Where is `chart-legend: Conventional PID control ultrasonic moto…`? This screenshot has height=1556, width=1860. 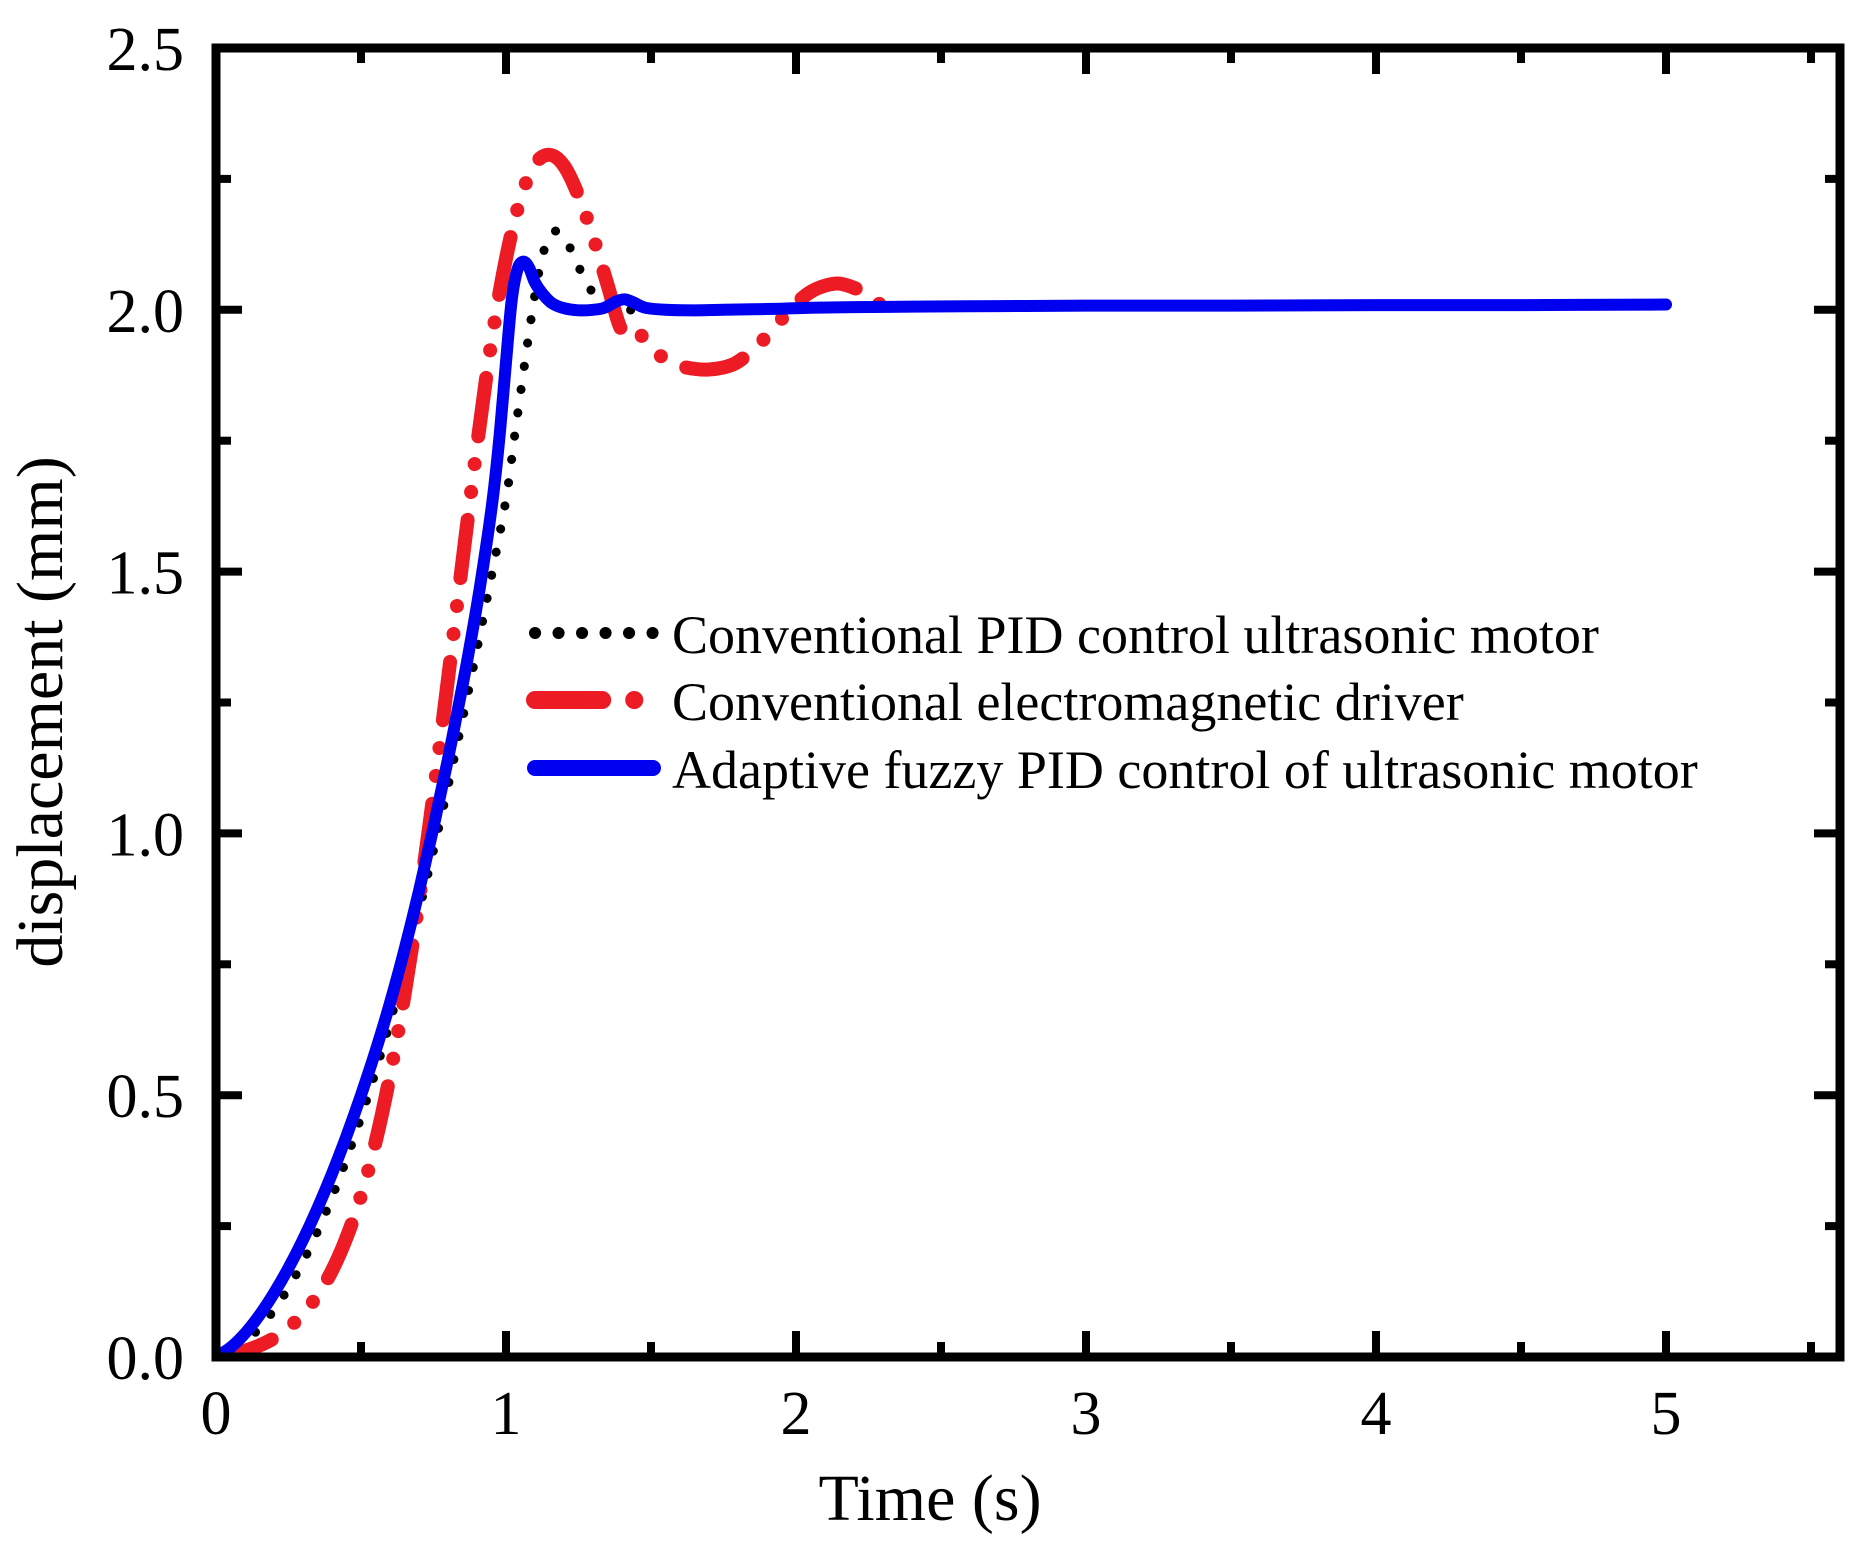 chart-legend: Conventional PID control ultrasonic moto… is located at coordinates (1112, 702).